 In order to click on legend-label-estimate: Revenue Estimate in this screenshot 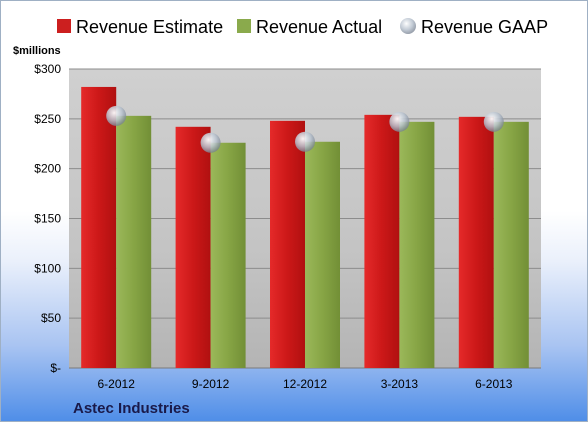, I will do `click(149, 27)`.